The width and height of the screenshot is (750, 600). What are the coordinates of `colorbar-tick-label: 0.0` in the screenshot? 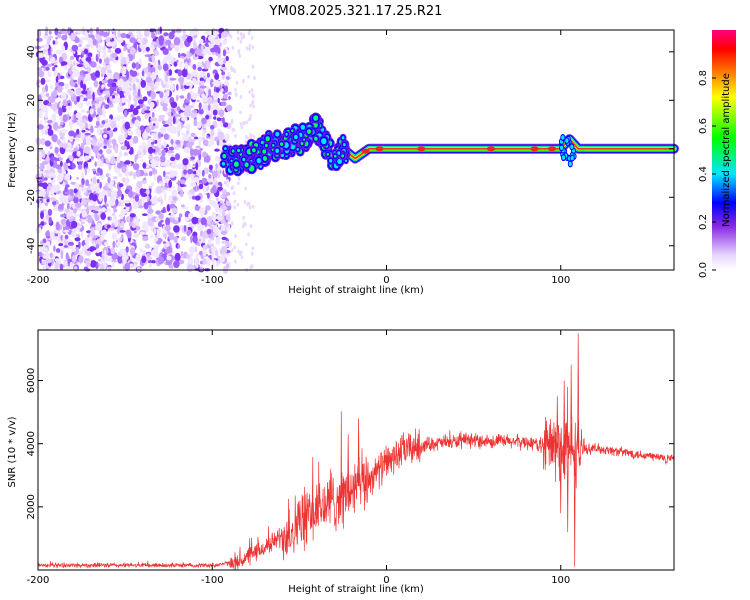 It's located at (703, 270).